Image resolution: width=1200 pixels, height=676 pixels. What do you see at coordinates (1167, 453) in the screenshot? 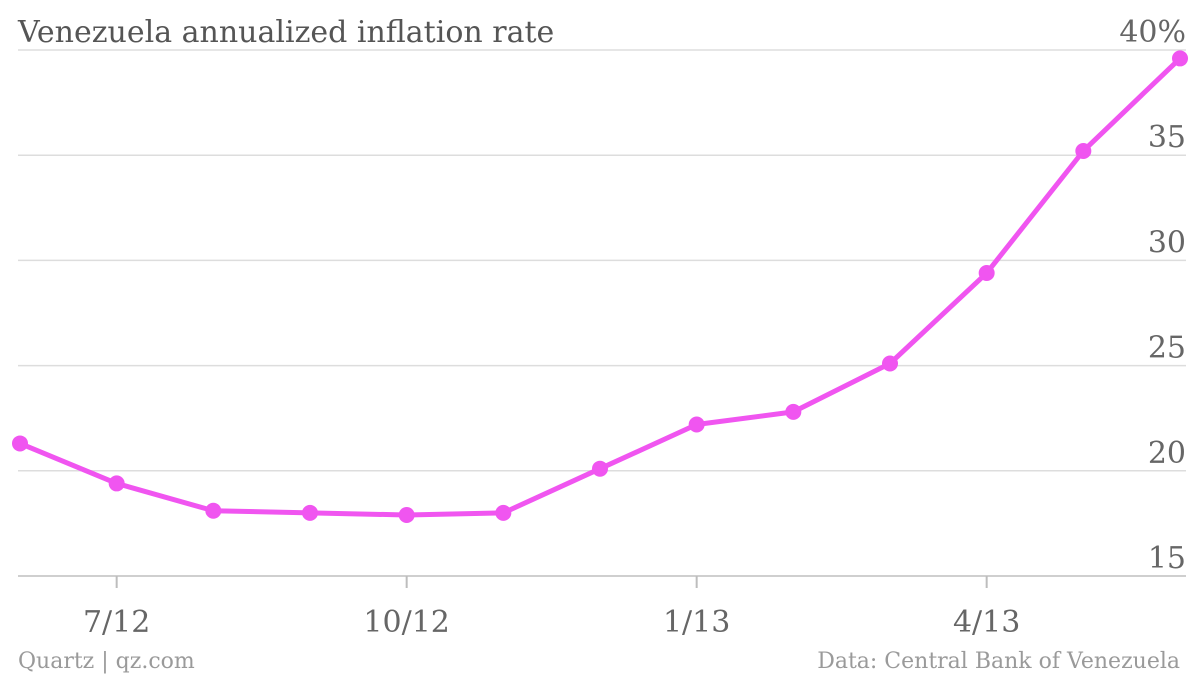
I see `y-tick-label: 20` at bounding box center [1167, 453].